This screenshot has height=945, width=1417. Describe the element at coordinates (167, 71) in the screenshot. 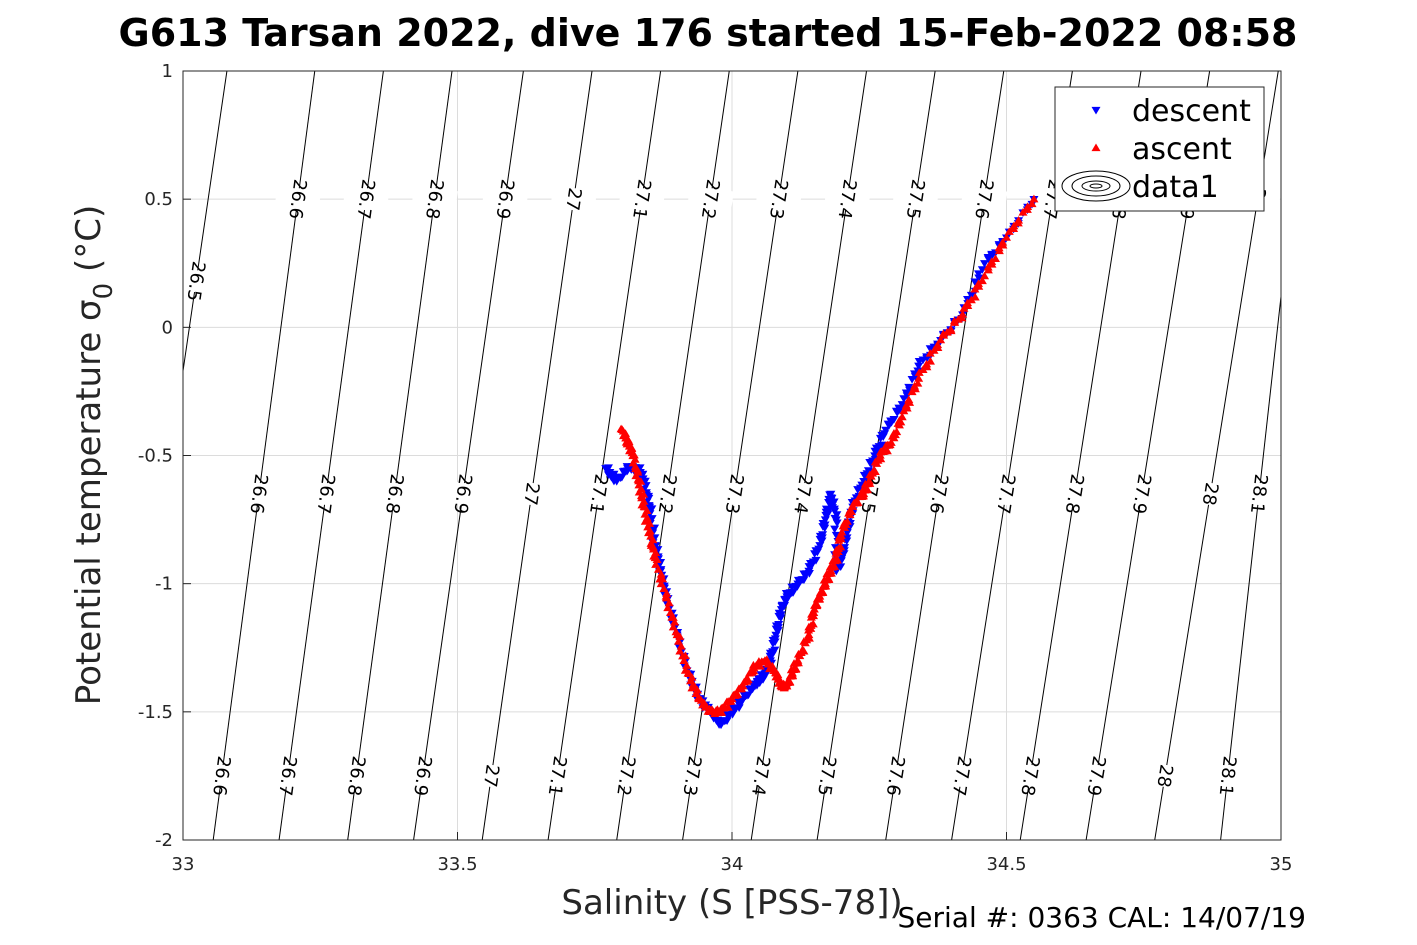

I see `y-tick-label: 1` at that location.